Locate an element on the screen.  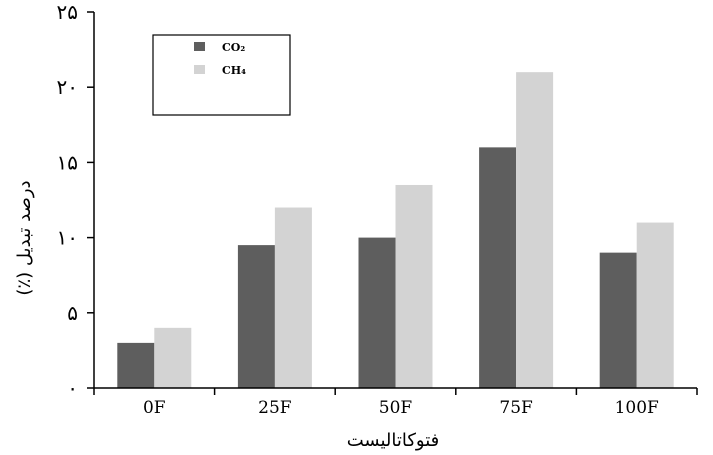
x-tick-label: 100F is located at coordinates (637, 408).